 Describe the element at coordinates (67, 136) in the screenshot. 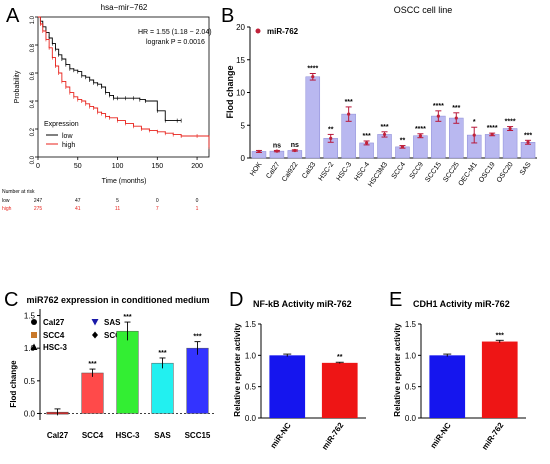

I see `legend-low-label: low` at that location.